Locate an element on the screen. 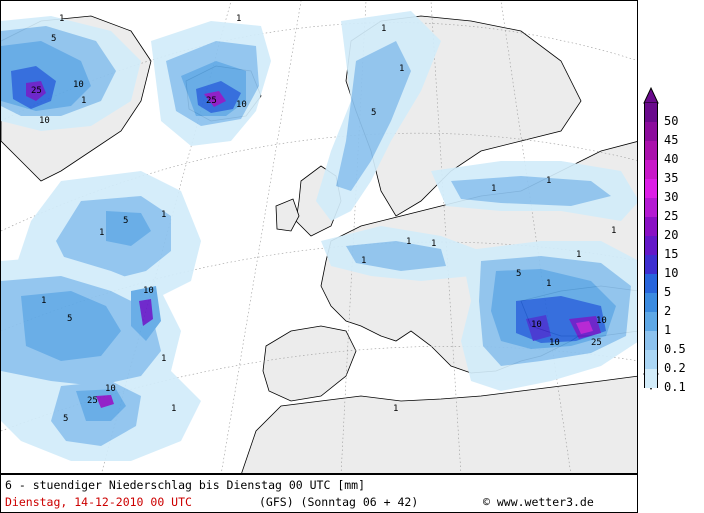  legend-item: 30 is located at coordinates (672, 191).